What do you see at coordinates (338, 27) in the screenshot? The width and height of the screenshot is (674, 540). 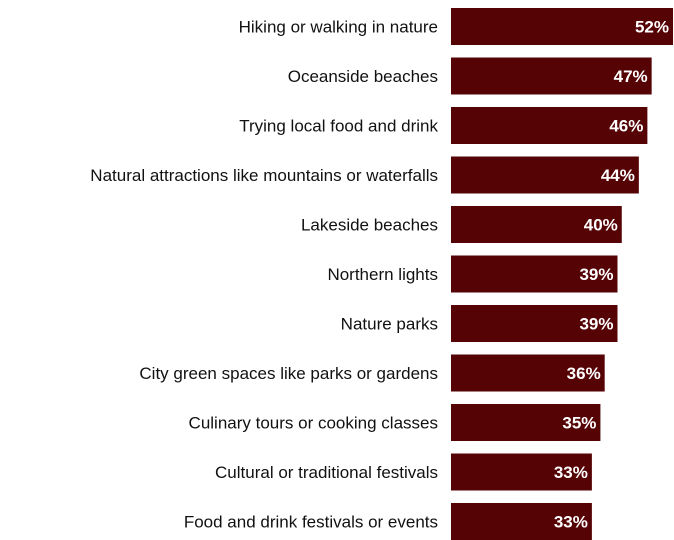 I see `category-label: Hiking or walking in nature` at bounding box center [338, 27].